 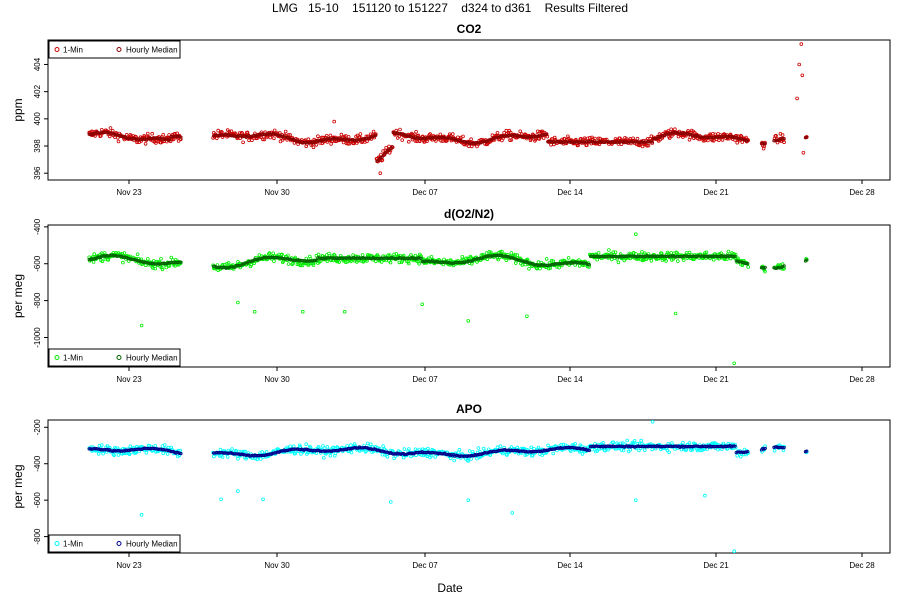 I want to click on legend-label-hourly: Hourly Median, so click(x=152, y=50).